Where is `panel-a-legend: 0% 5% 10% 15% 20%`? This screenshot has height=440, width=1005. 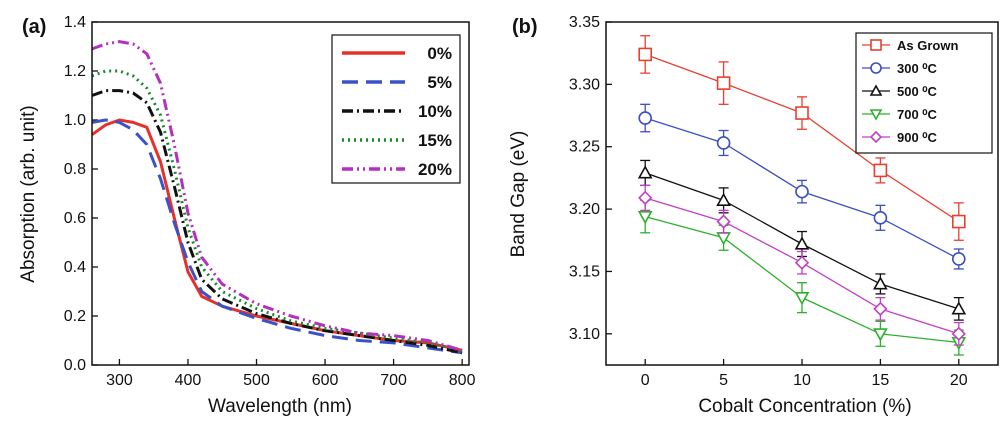
panel-a-legend: 0% 5% 10% 15% 20% is located at coordinates (396, 109).